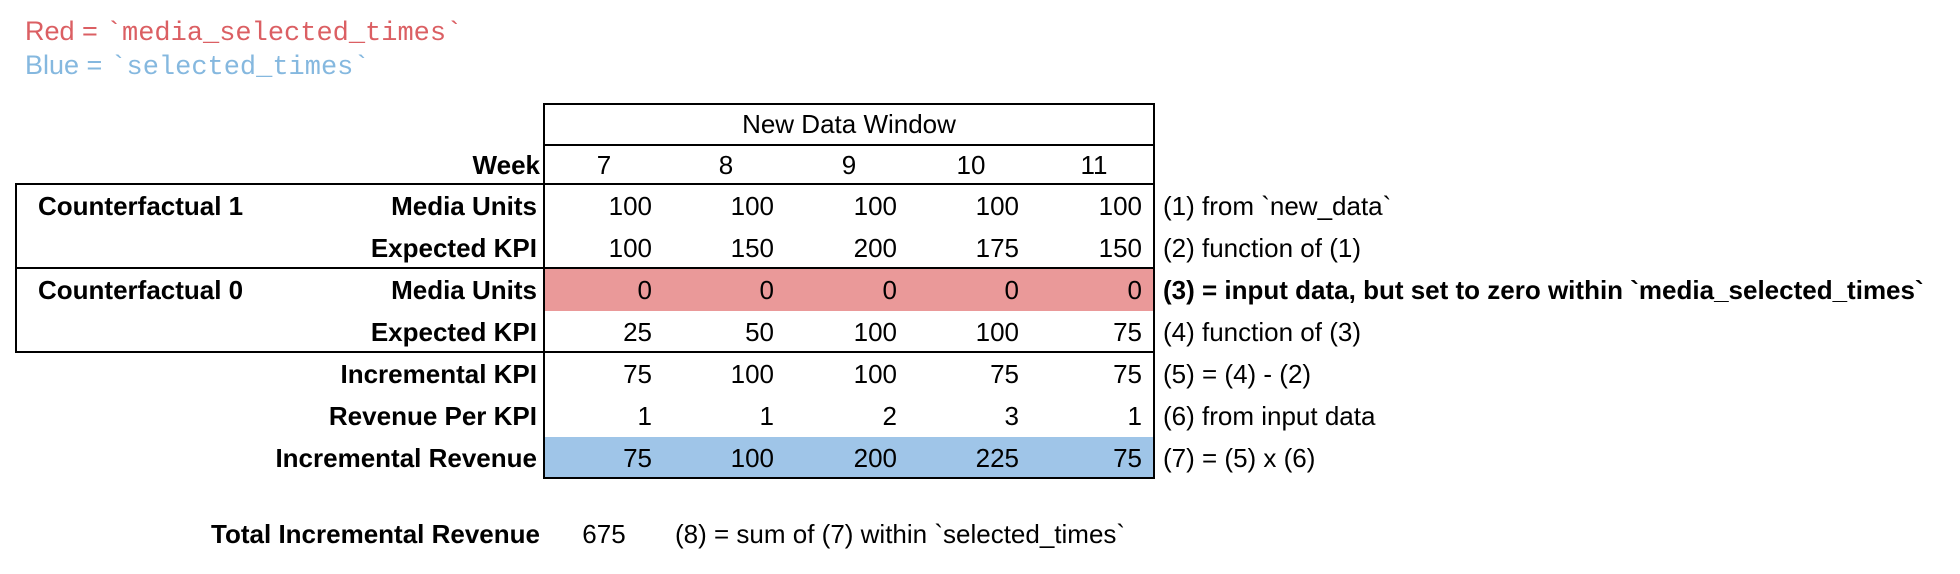 The image size is (1960, 574). I want to click on grid-line-below-header, so click(849, 145).